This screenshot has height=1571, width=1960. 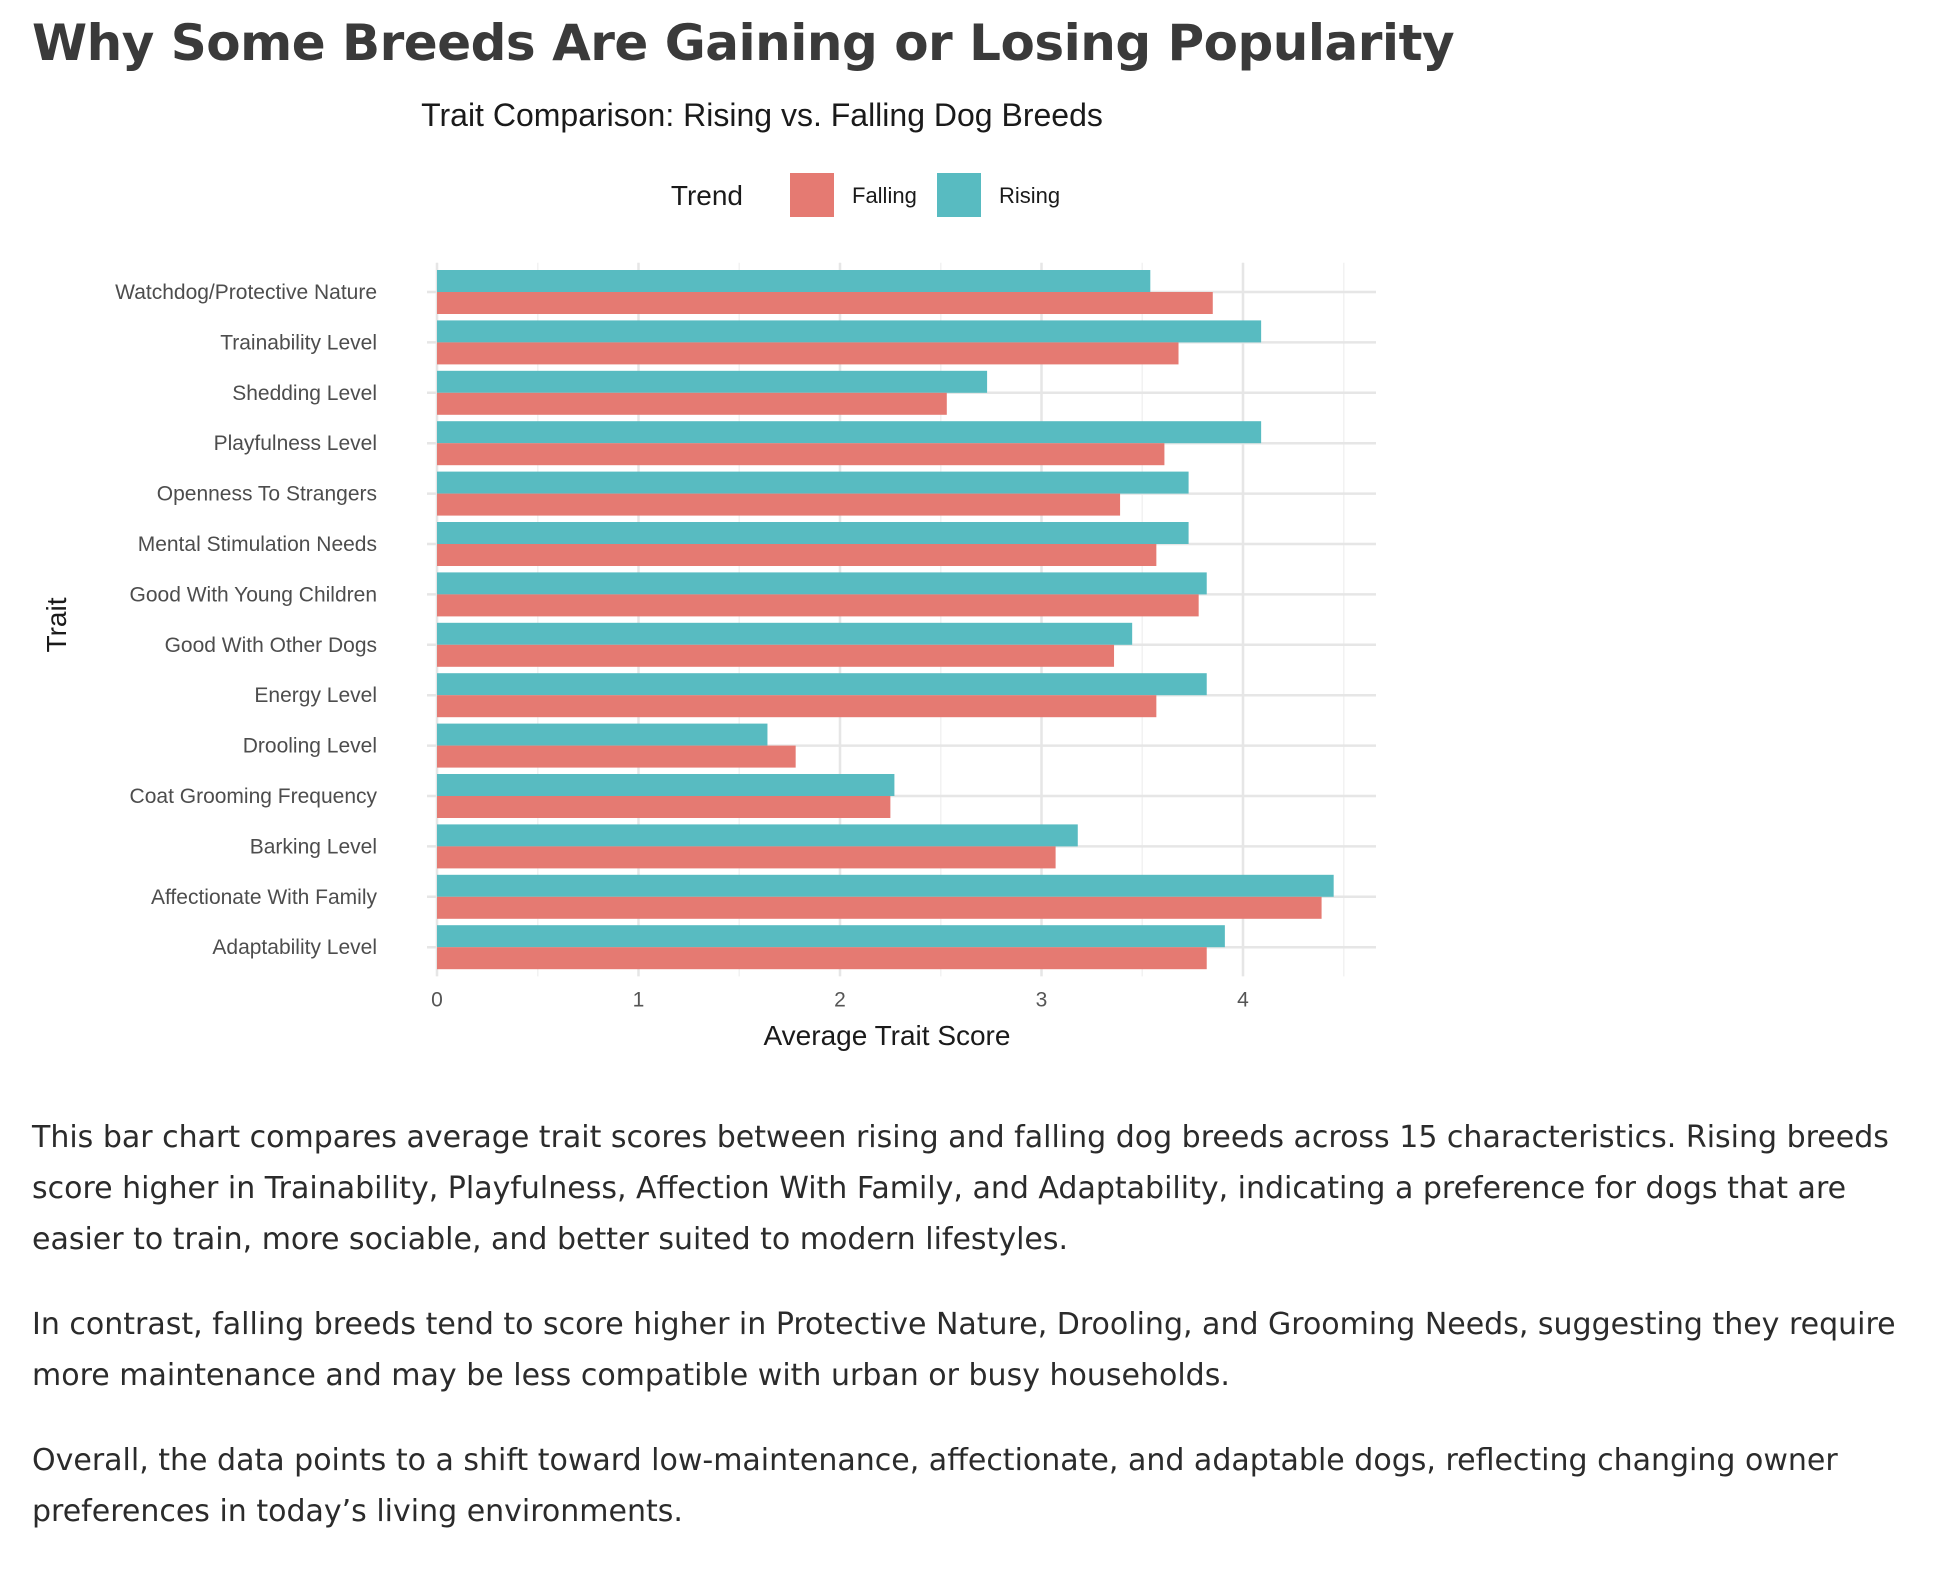 I want to click on x-tick-label: 1, so click(x=639, y=999).